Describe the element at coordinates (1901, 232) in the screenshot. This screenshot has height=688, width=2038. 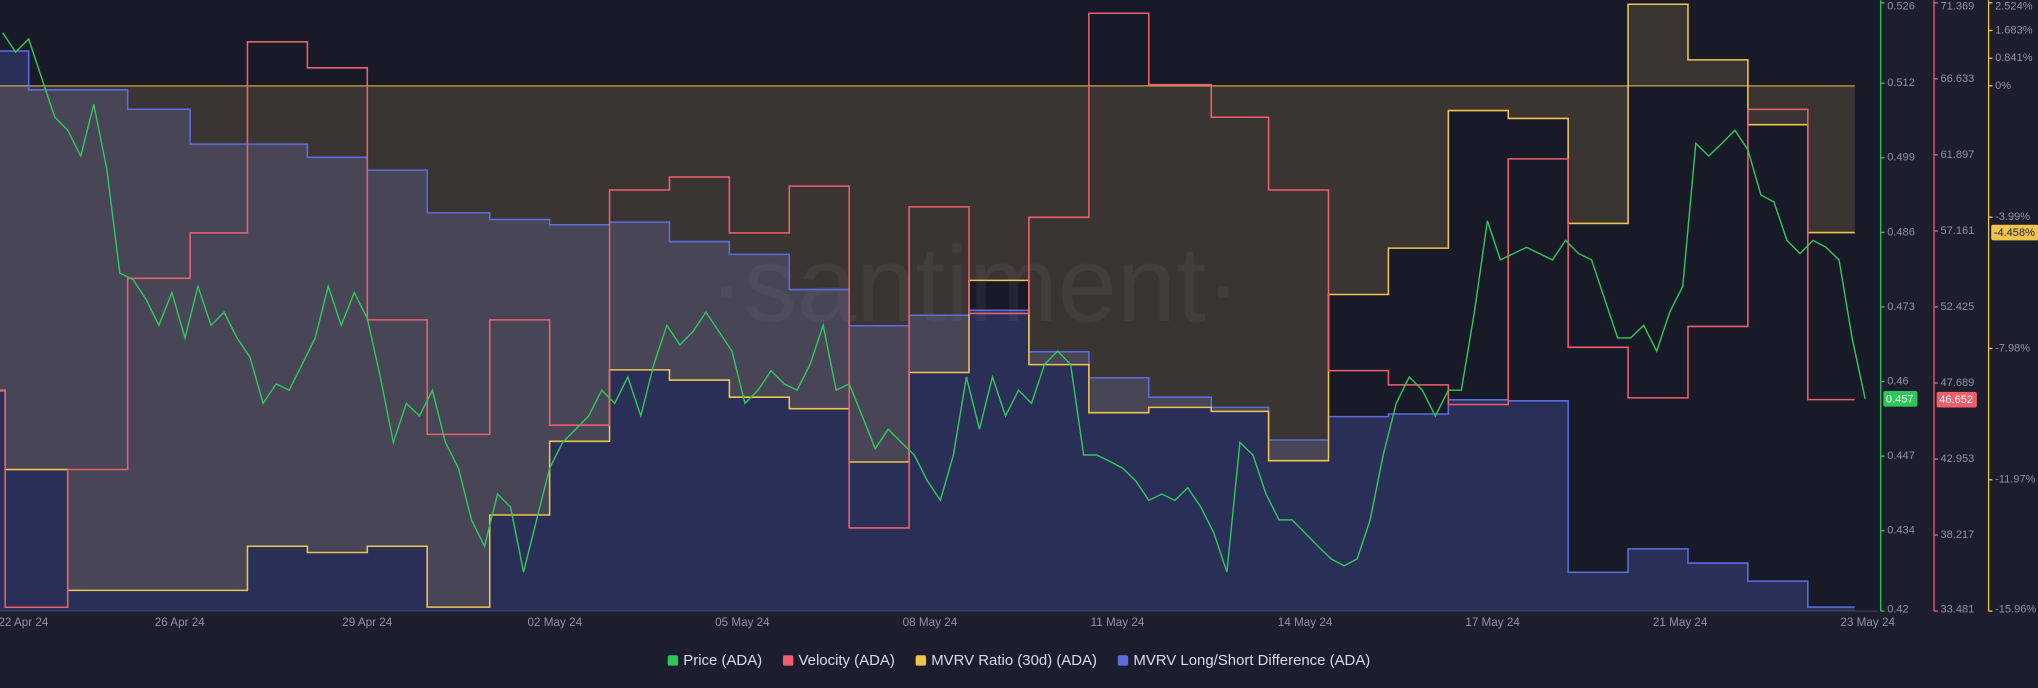
I see `y-tick-label: 0.486` at that location.